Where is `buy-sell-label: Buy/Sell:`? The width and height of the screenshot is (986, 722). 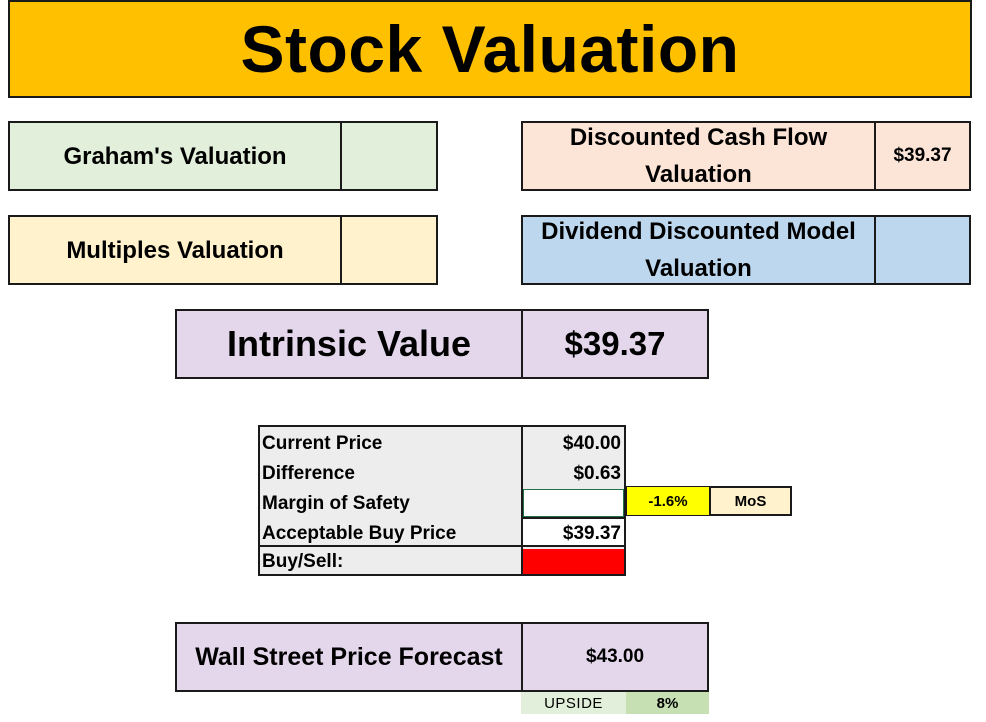 buy-sell-label: Buy/Sell: is located at coordinates (303, 561).